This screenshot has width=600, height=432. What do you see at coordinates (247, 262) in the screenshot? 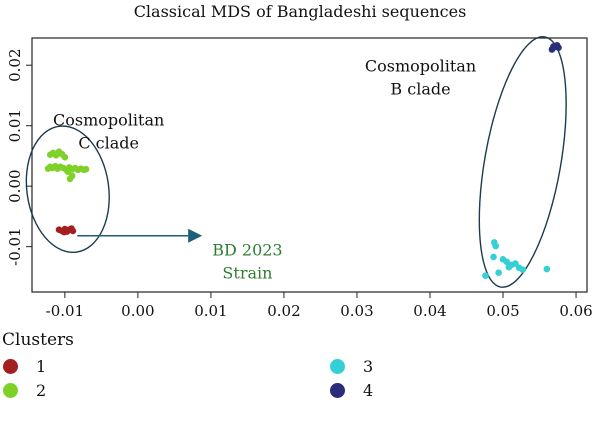
I see `annotation-label: BD 2023 Strain` at bounding box center [247, 262].